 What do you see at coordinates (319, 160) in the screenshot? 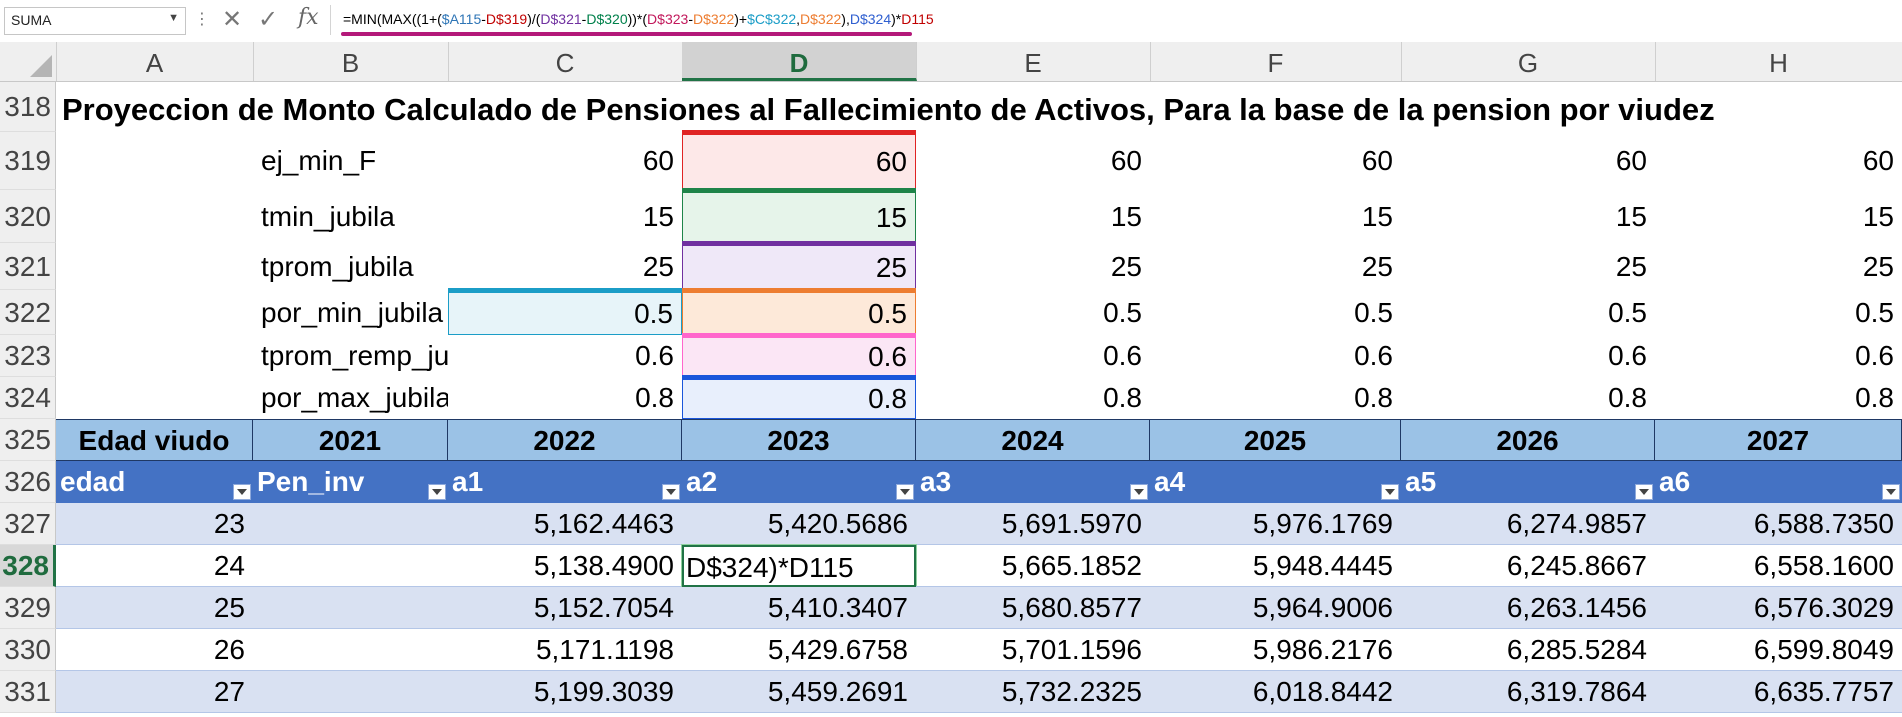
I see `param-label: ej_min_F` at bounding box center [319, 160].